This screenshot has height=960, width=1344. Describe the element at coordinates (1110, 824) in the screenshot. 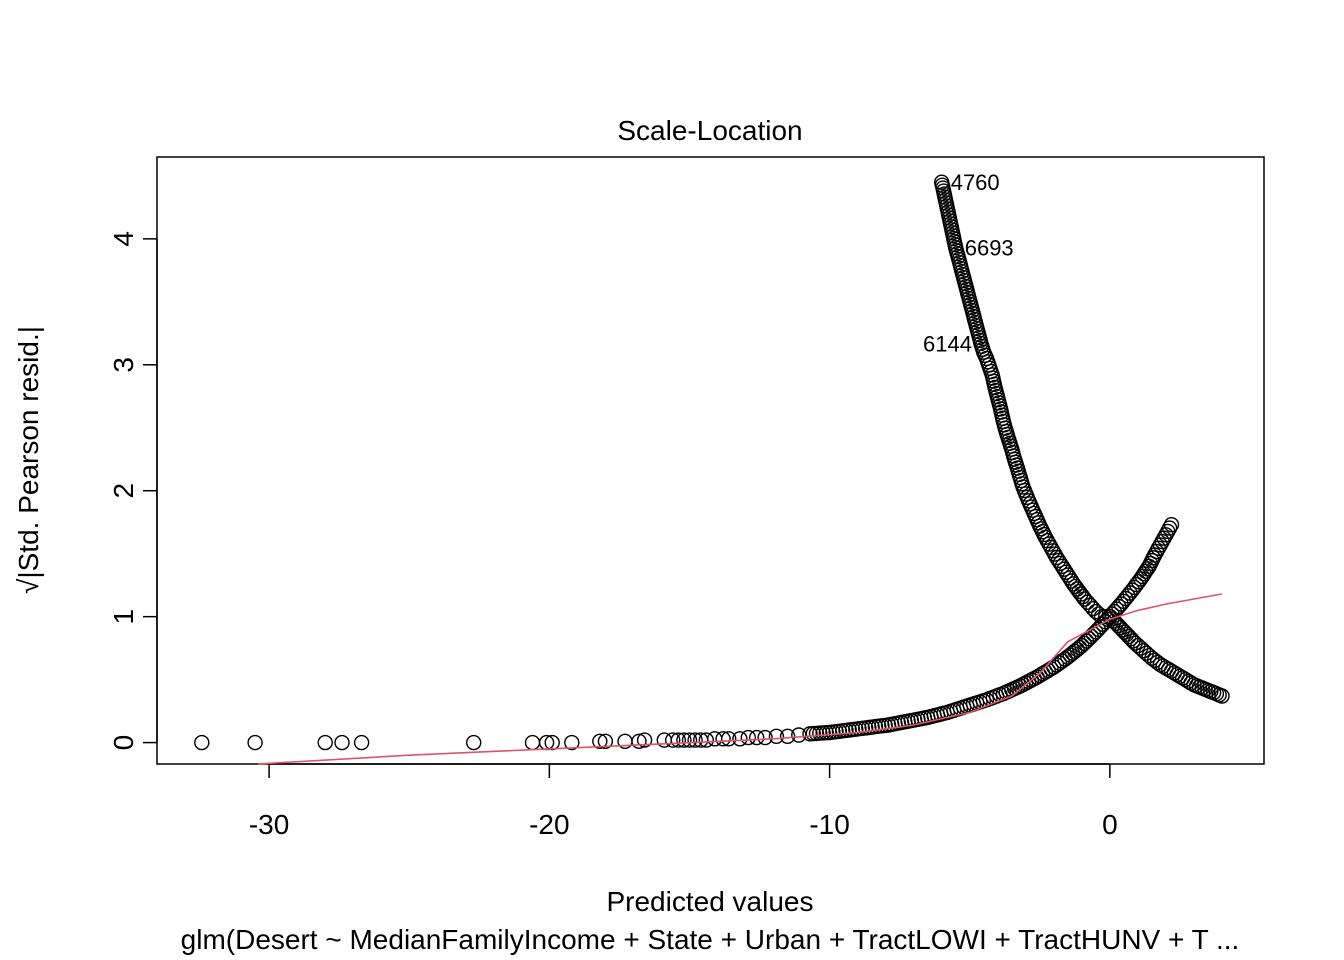

I see `x-tick-label: 0` at that location.